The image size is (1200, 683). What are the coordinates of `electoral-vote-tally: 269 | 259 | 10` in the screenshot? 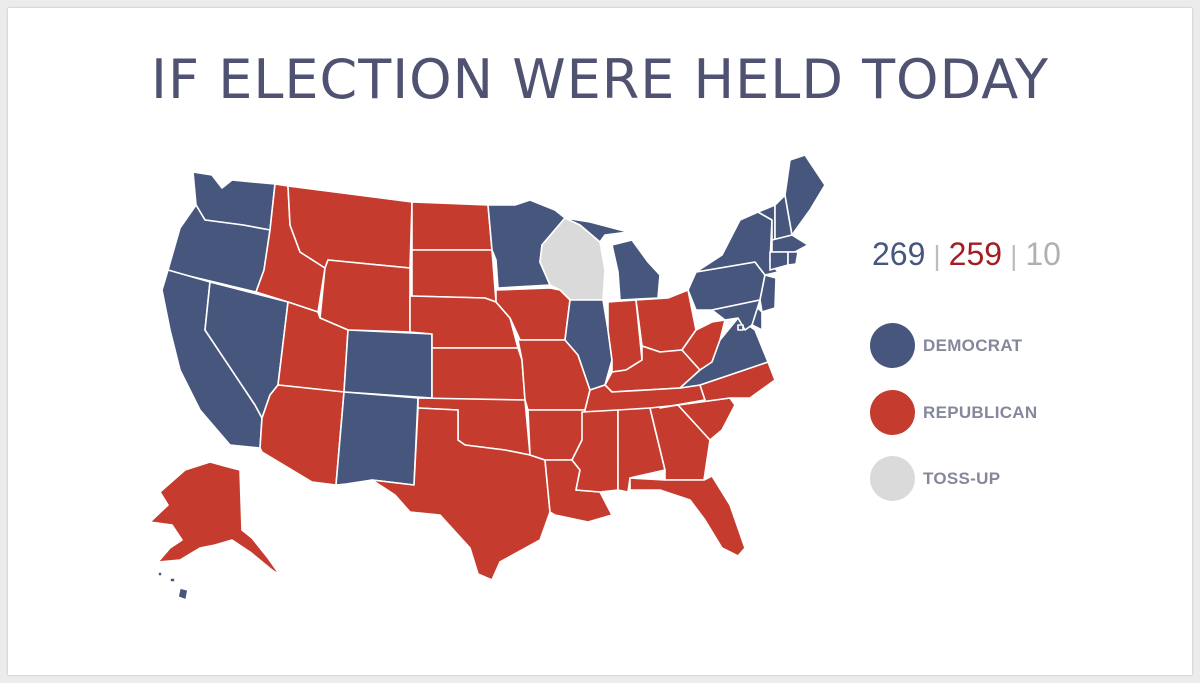 It's located at (966, 254).